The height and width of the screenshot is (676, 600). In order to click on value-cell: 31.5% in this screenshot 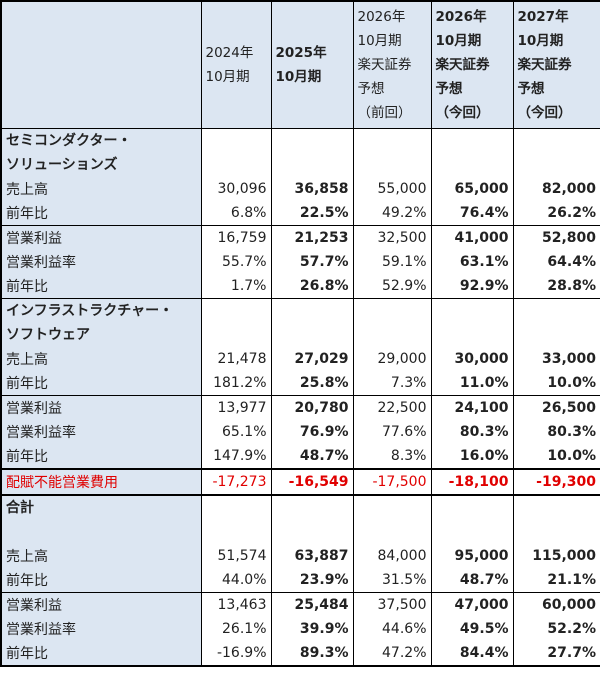, I will do `click(392, 580)`.